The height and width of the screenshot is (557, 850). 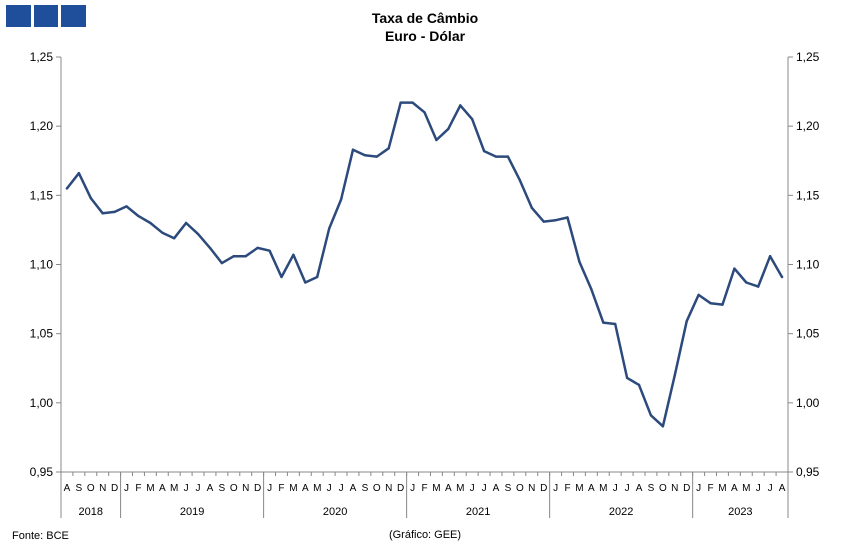 I want to click on y-tick-label-right: 1,15, so click(x=808, y=195).